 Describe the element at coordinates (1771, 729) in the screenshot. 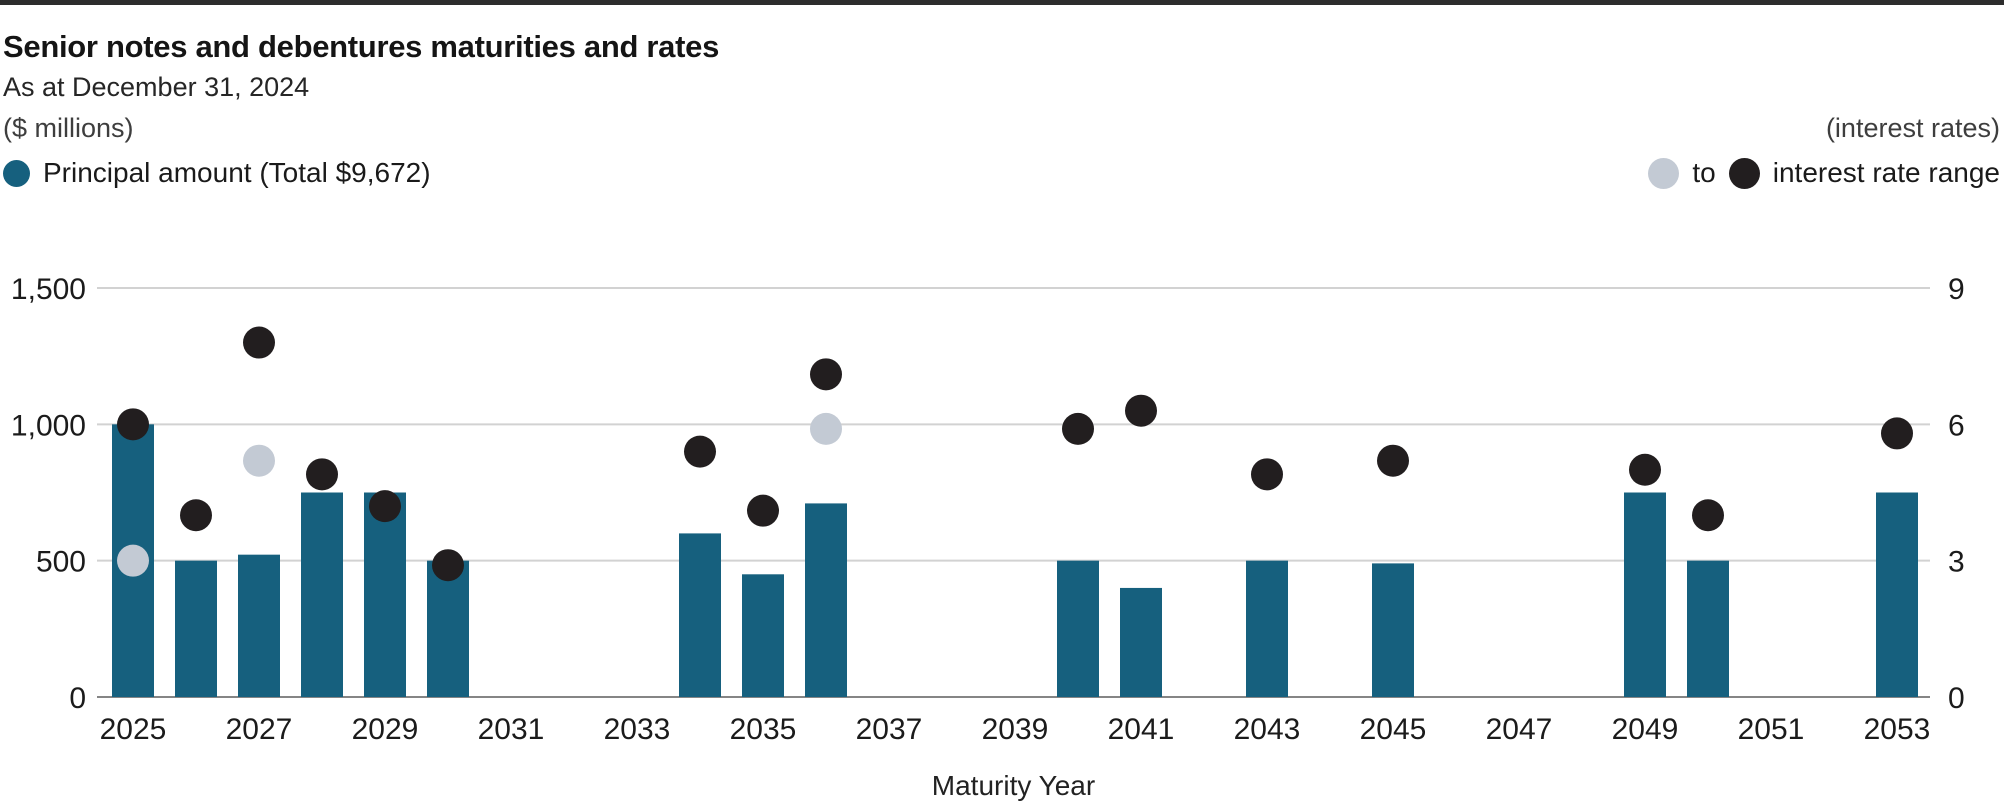

I see `x-tick-label-2051: 2051` at that location.